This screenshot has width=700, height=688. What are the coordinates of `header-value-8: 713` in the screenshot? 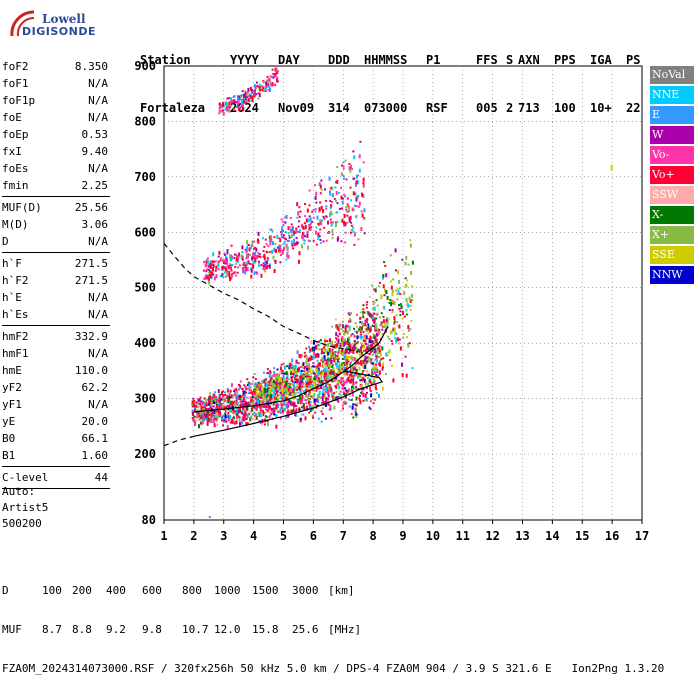 It's located at (529, 108).